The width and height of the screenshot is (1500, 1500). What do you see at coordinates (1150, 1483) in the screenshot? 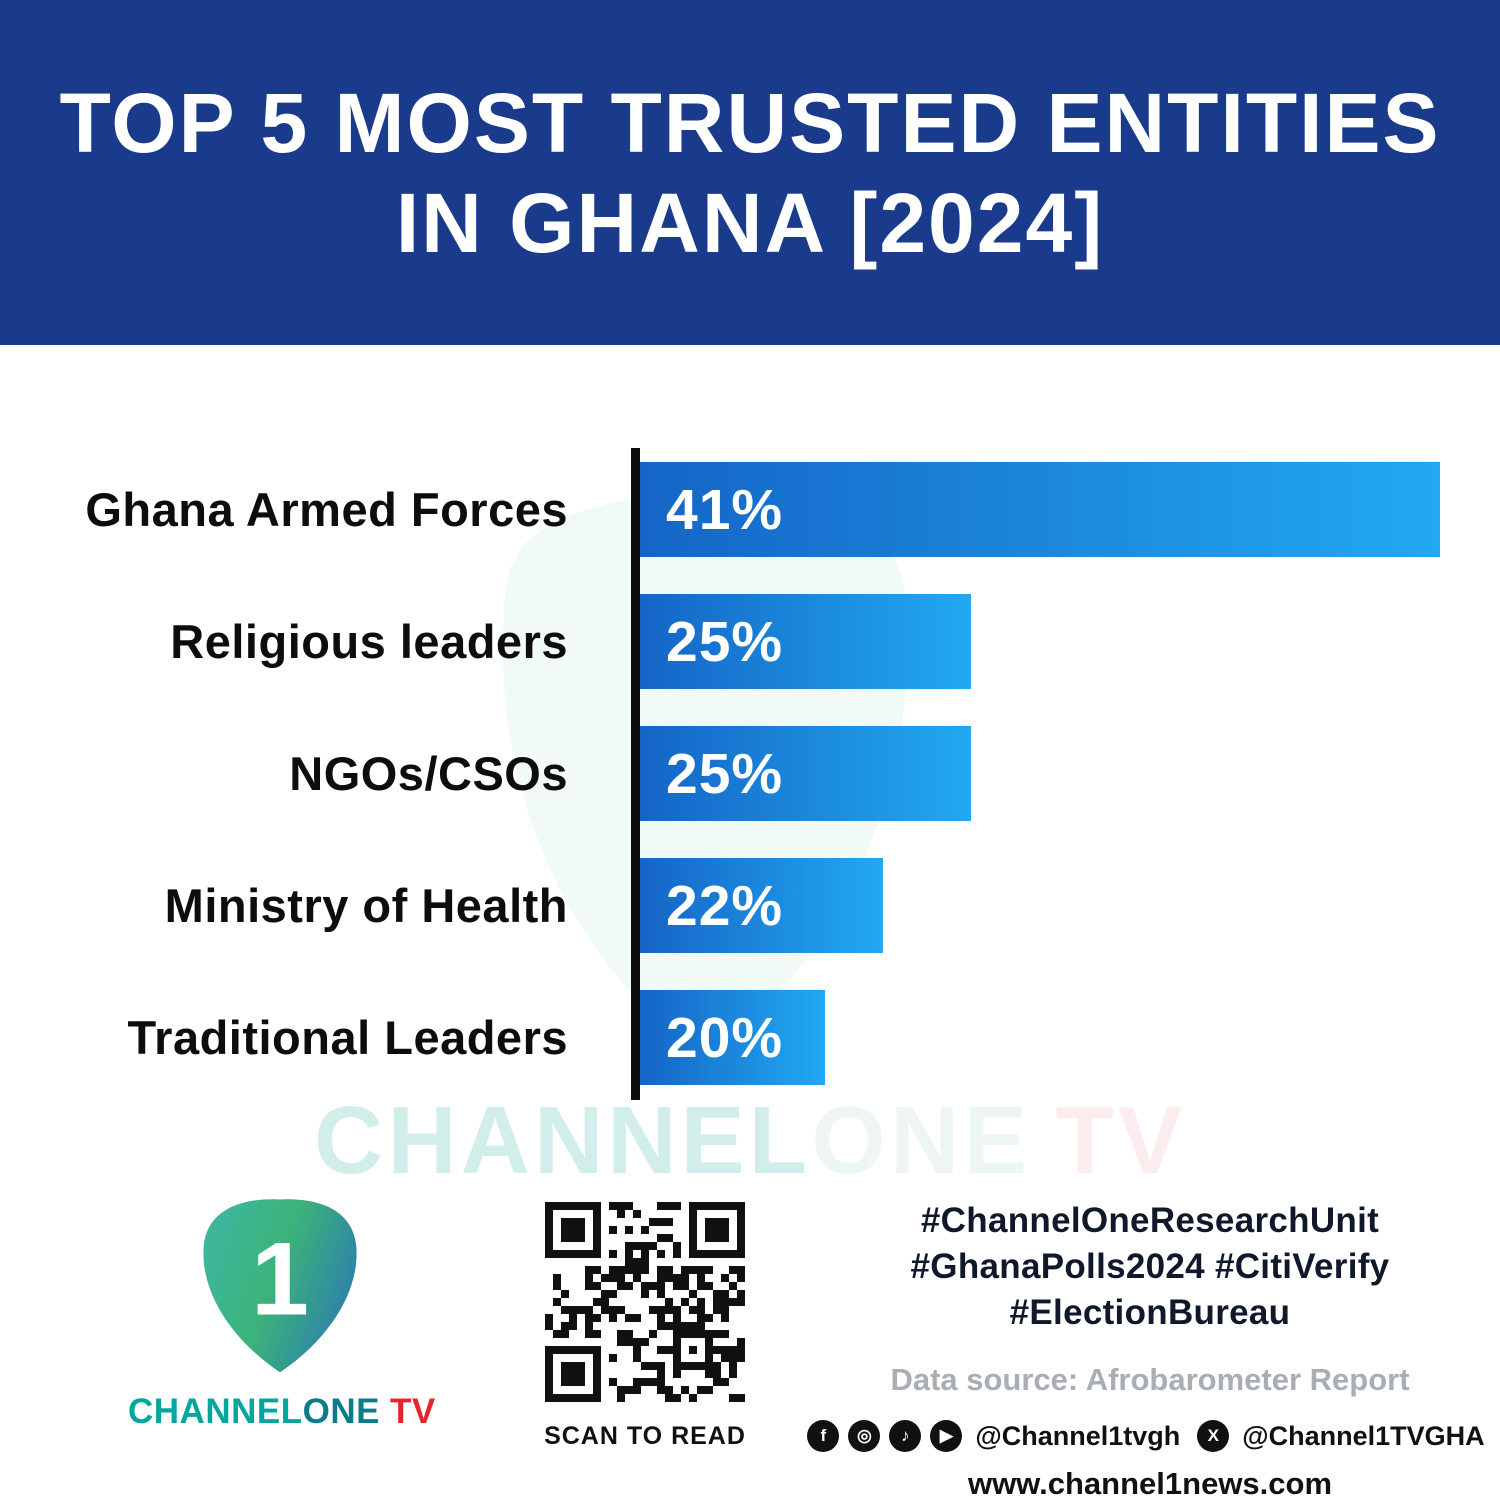
I see `website-url: www.channel1news.com` at bounding box center [1150, 1483].